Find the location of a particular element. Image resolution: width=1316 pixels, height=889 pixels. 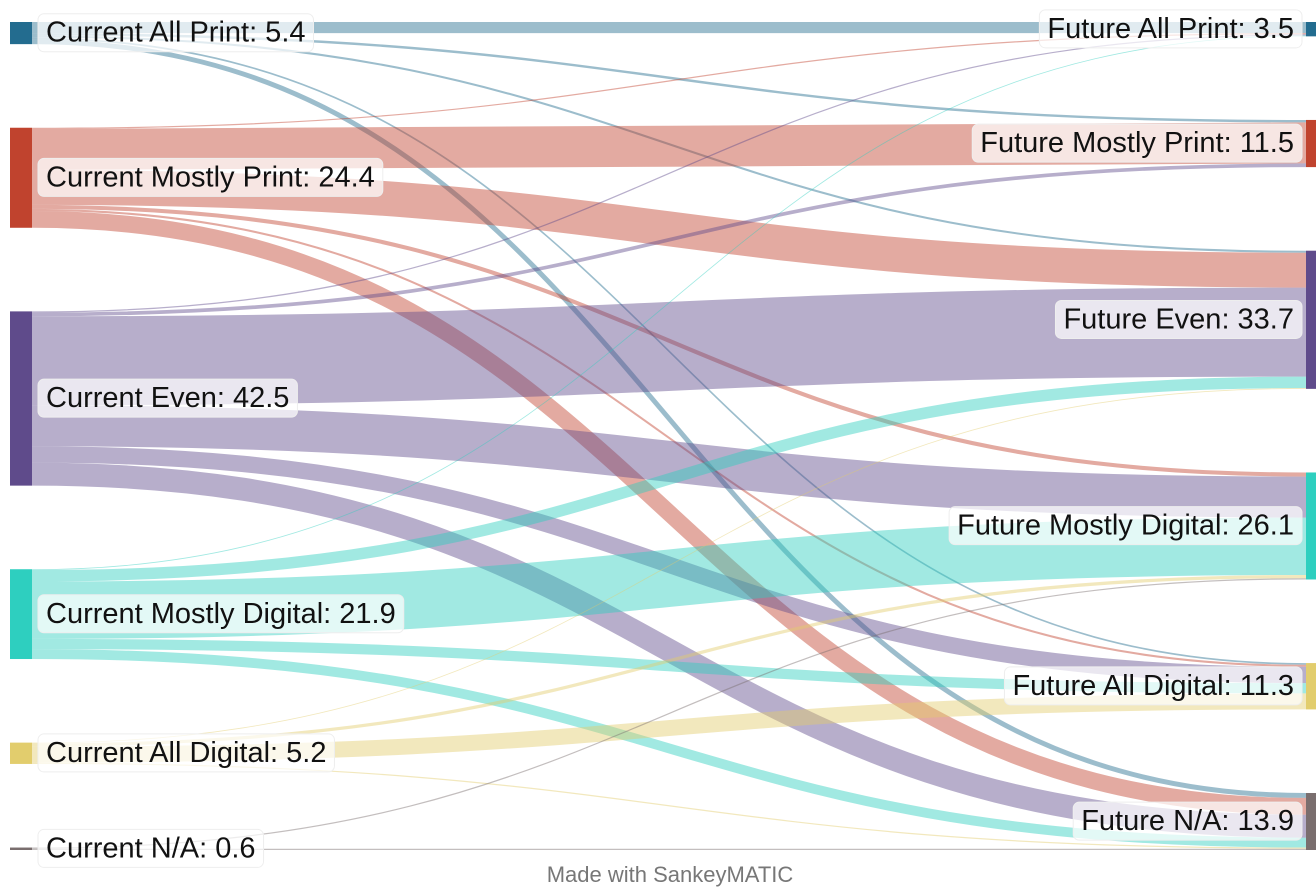

node-label: Future Even: 33.7 is located at coordinates (1178, 319).